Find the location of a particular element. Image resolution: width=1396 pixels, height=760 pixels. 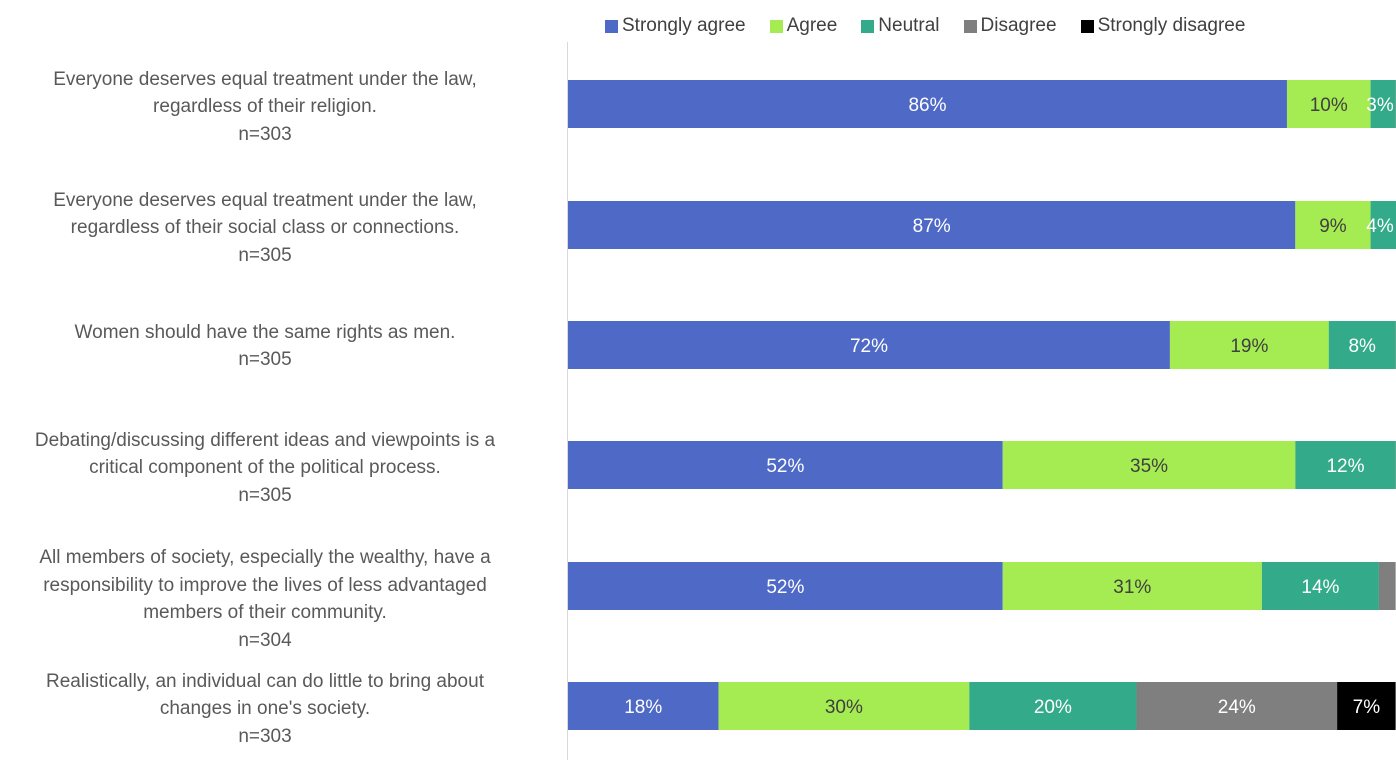

data-label: 9% is located at coordinates (1333, 226).